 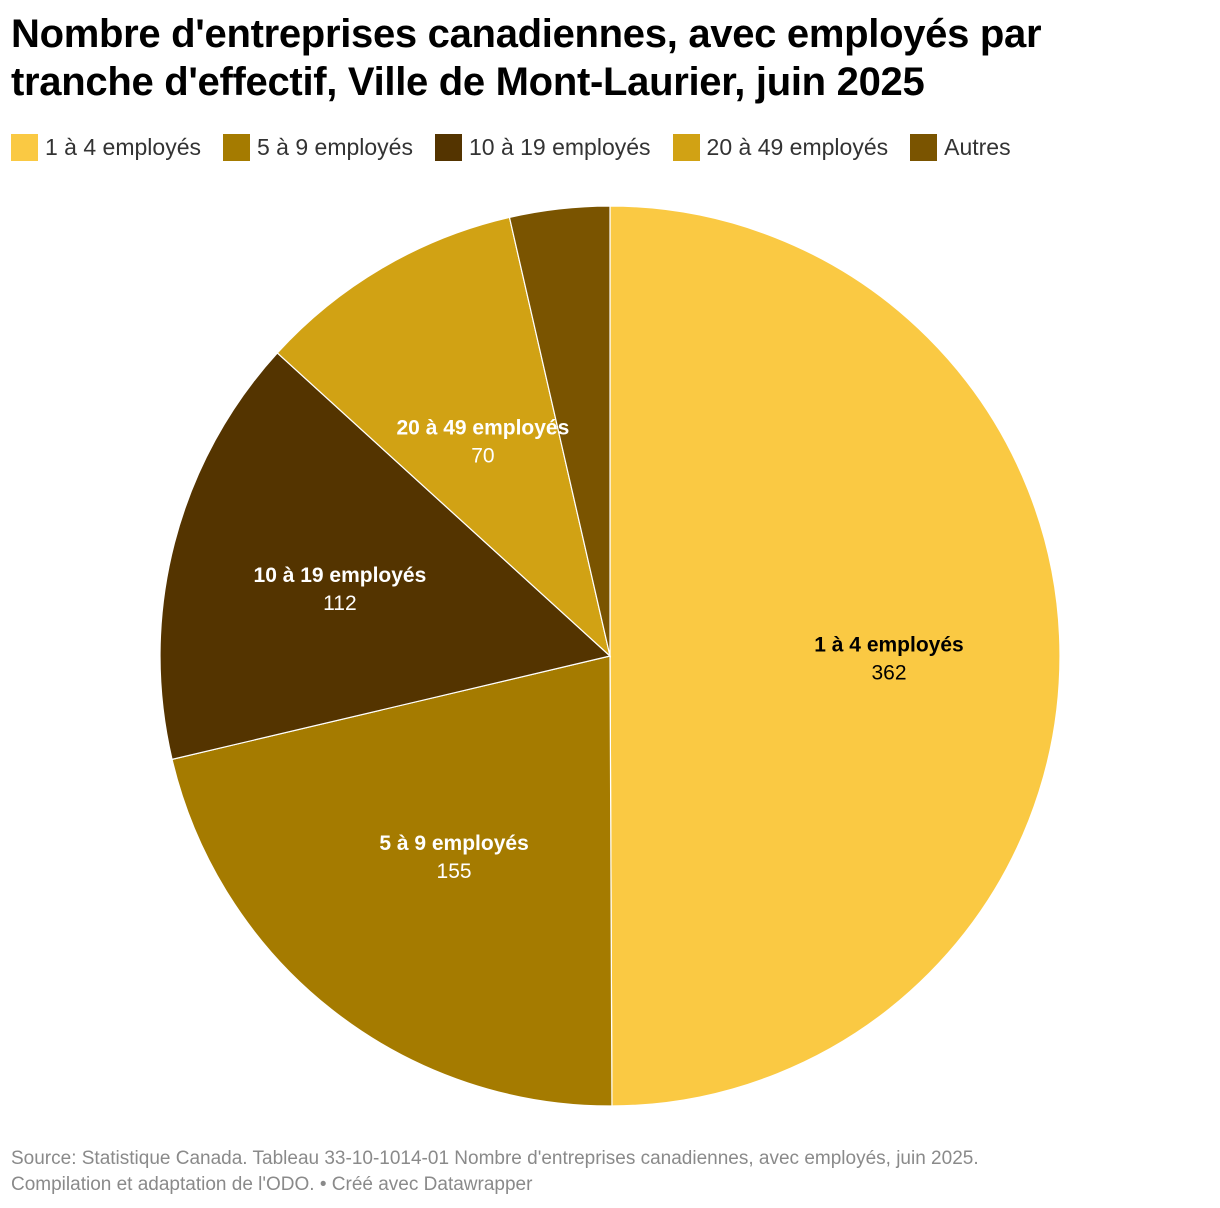 I want to click on legend-item-20-a-49: 20 à 49 employés, so click(x=780, y=147).